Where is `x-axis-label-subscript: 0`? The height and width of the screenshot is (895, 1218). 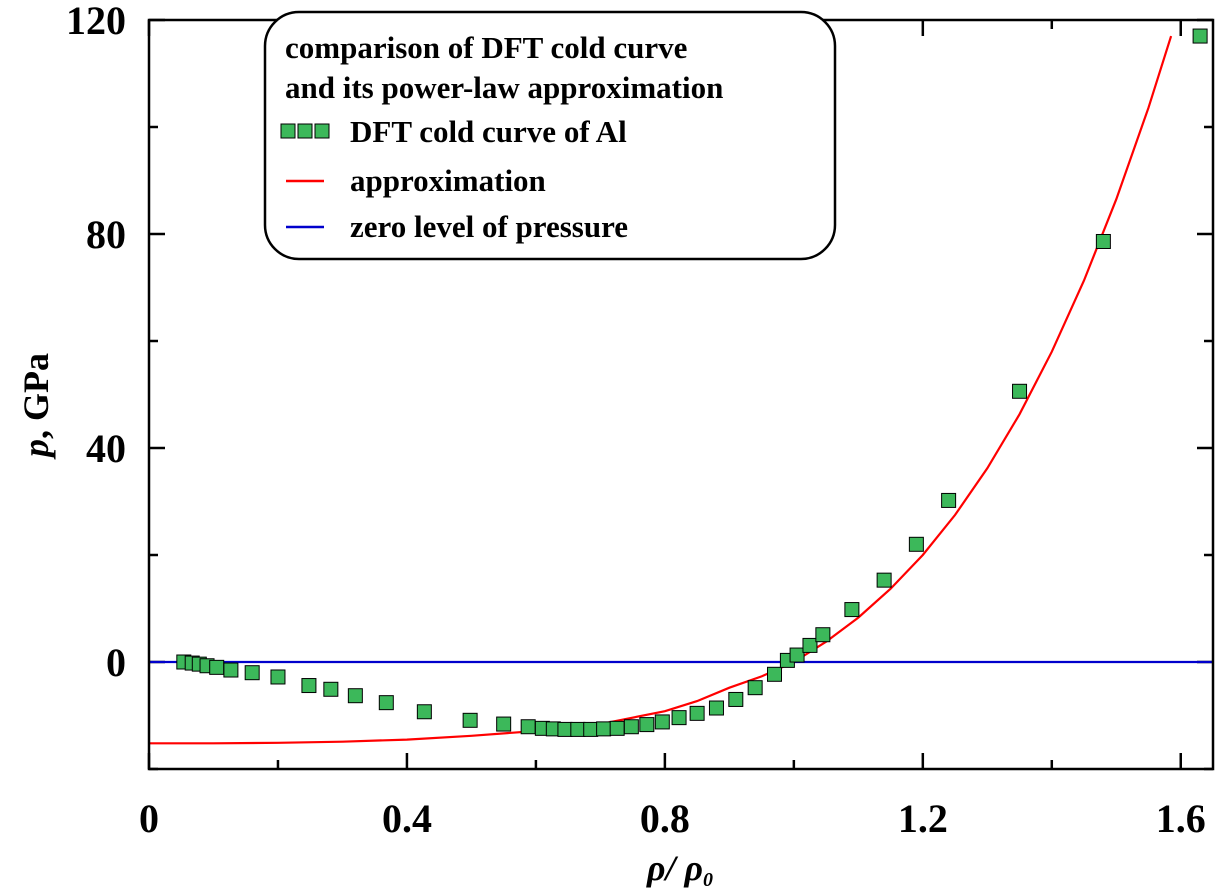
x-axis-label-subscript: 0 is located at coordinates (708, 880).